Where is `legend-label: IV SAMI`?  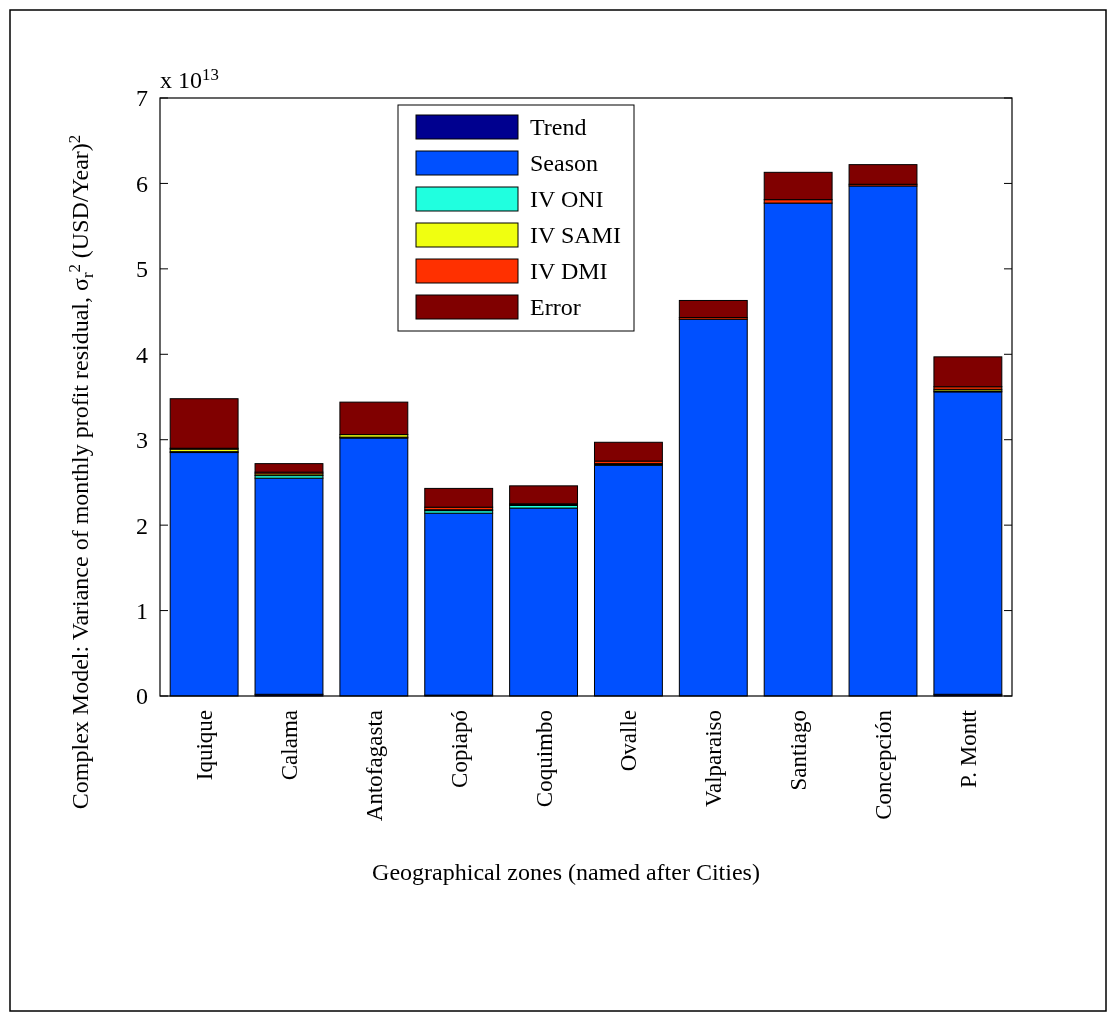 legend-label: IV SAMI is located at coordinates (575, 235).